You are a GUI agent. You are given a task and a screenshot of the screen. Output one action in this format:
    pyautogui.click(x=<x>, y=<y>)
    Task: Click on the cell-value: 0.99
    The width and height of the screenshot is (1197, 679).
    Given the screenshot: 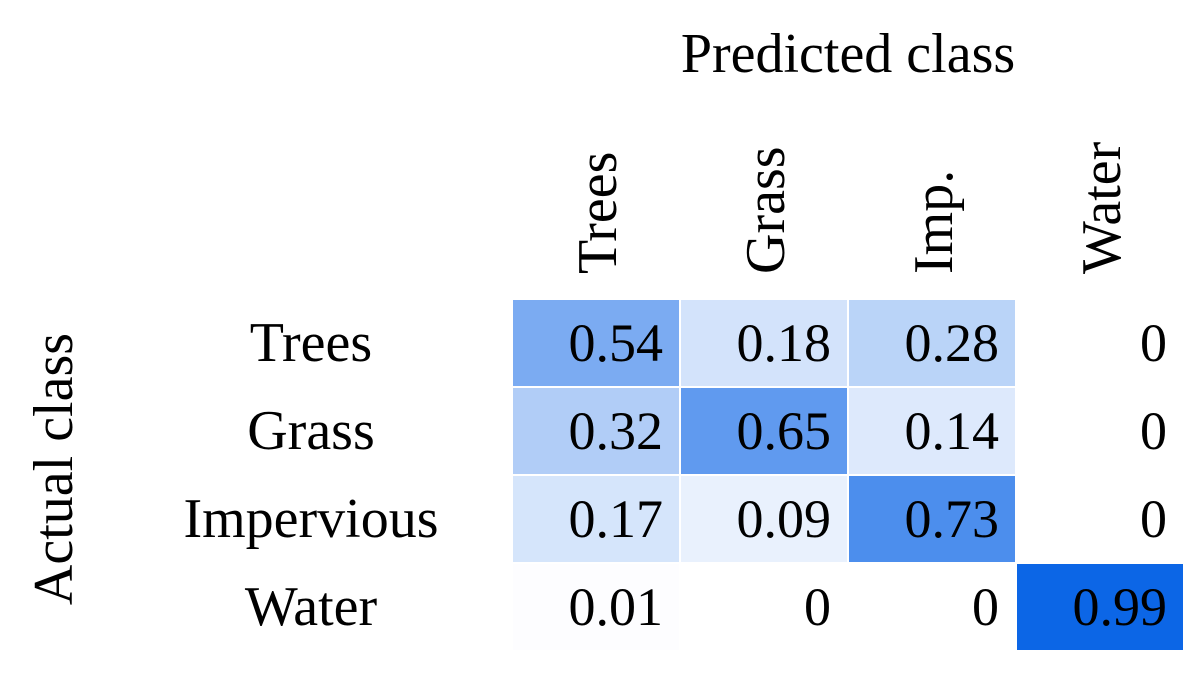 What is the action you would take?
    pyautogui.click(x=1120, y=607)
    